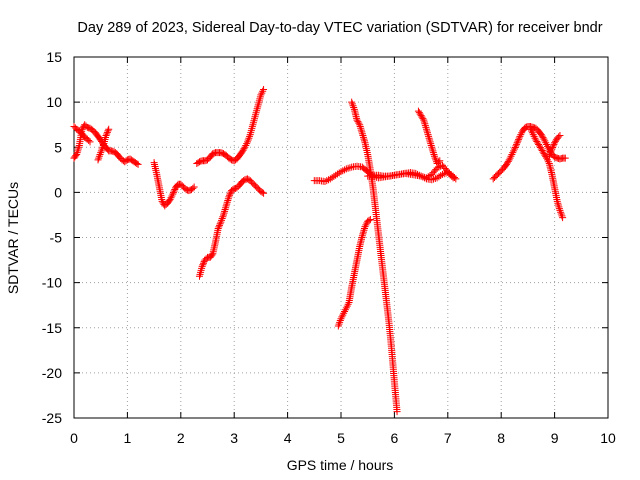 This screenshot has height=480, width=640. Describe the element at coordinates (58, 192) in the screenshot. I see `y-tick-label: 0` at that location.